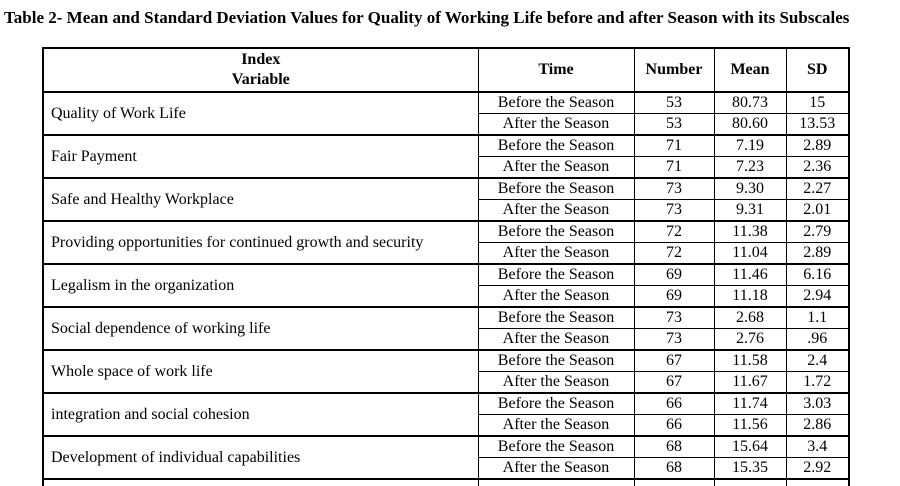 Image resolution: width=900 pixels, height=486 pixels. What do you see at coordinates (446, 468) in the screenshot?
I see `table-row: After the Season 68 15.35 2.92` at bounding box center [446, 468].